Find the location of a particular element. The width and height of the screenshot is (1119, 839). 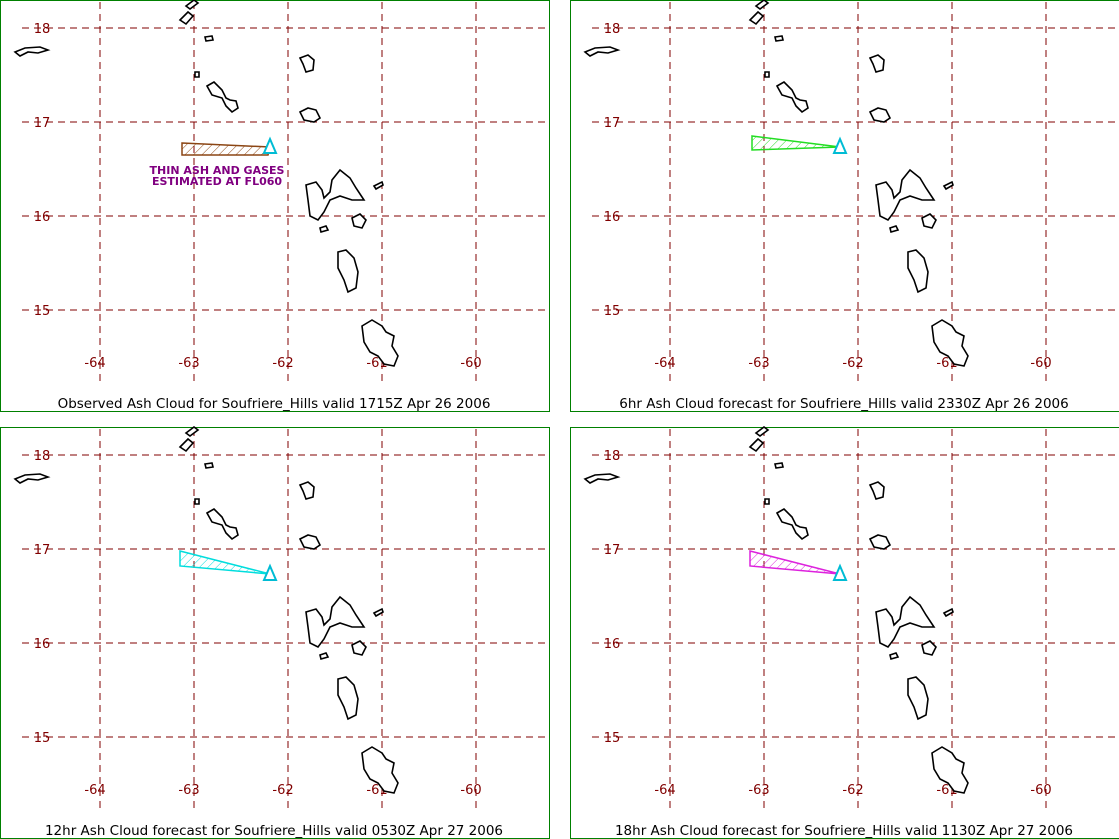

ash-annotation: THIN ASH AND GASES is located at coordinates (217, 170).